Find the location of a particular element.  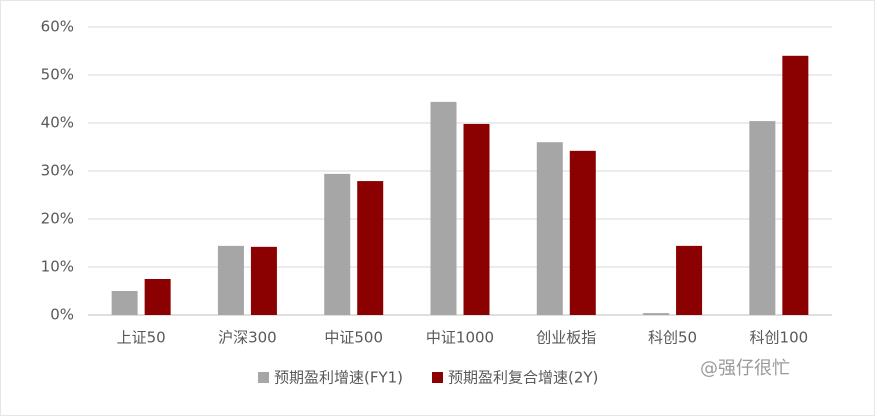

y-tick-label: 10% is located at coordinates (57, 267).